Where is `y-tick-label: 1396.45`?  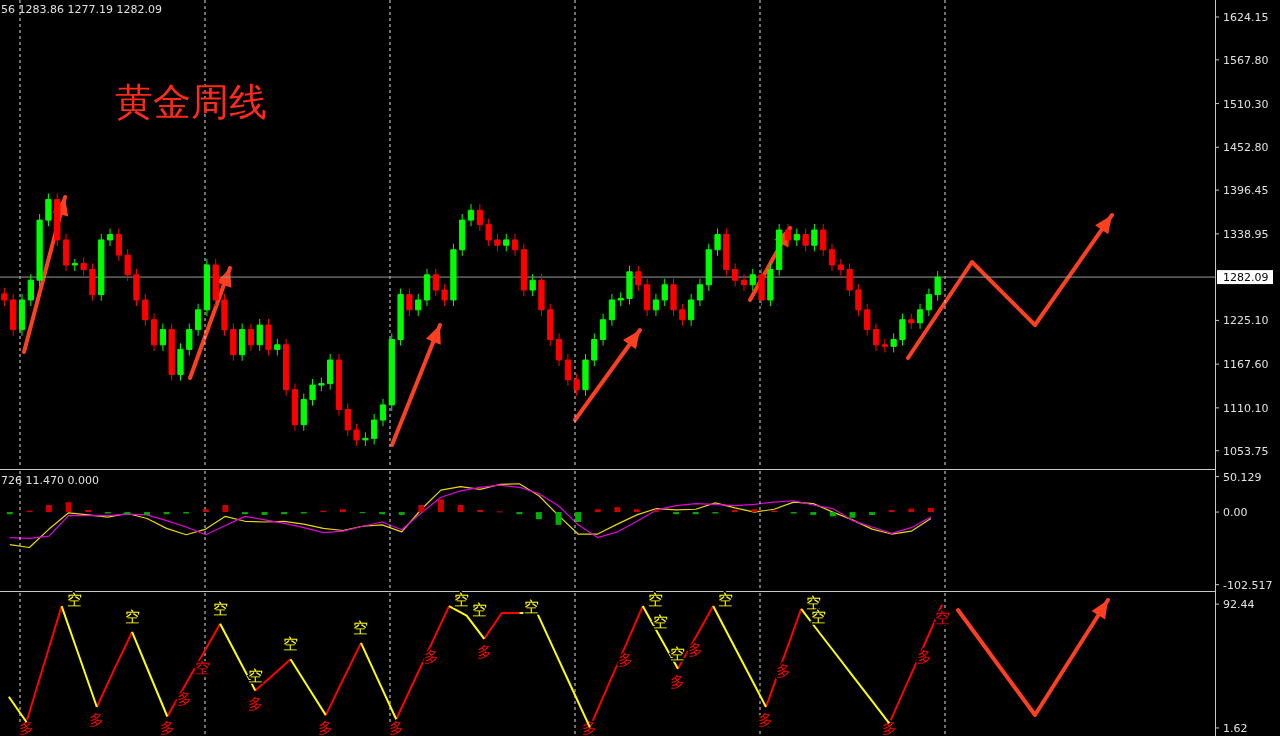
y-tick-label: 1396.45 is located at coordinates (1246, 191).